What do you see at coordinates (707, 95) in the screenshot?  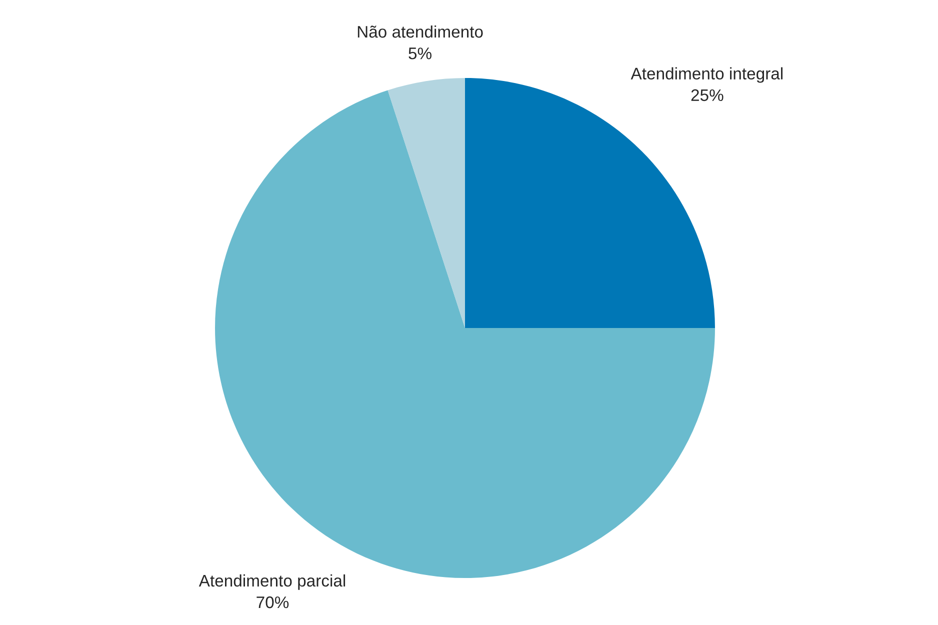 I see `data-label: 25%` at bounding box center [707, 95].